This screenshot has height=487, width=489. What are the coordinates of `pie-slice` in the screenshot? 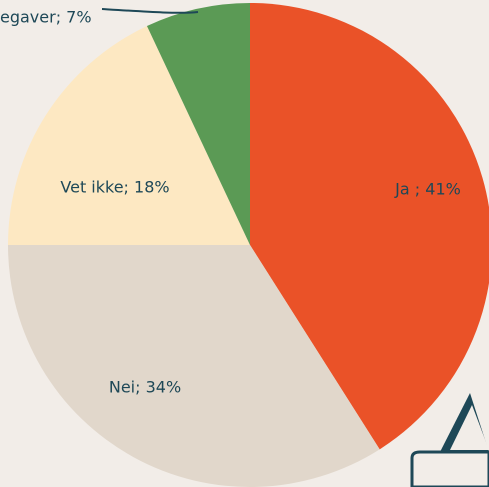 It's located at (198, 124).